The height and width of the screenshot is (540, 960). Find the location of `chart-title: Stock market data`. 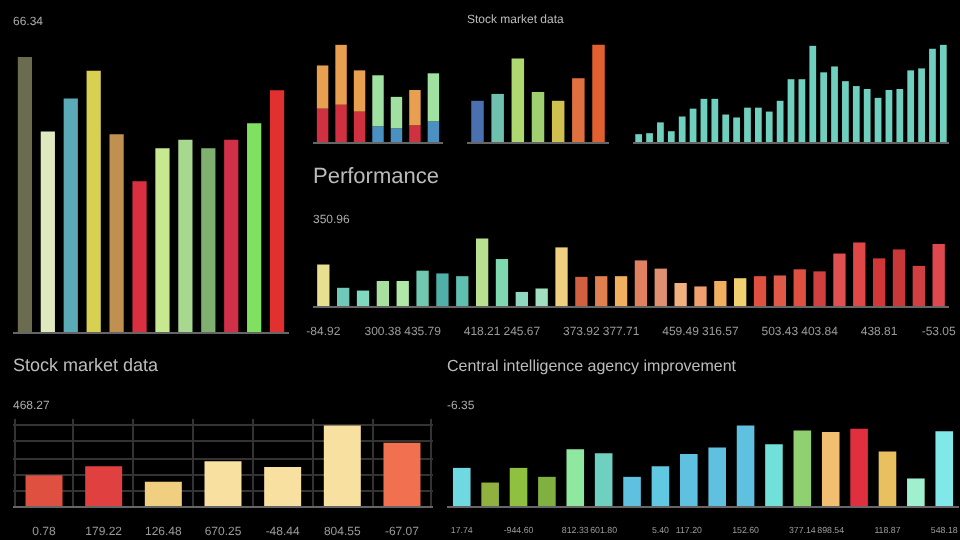

chart-title: Stock market data is located at coordinates (86, 365).